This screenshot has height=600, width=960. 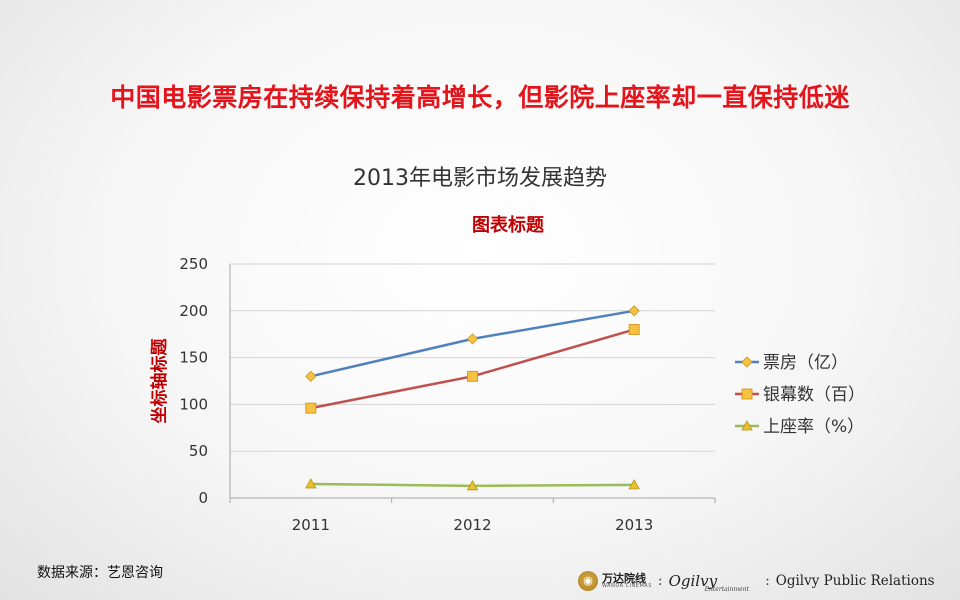 I want to click on ogilvy-pr-logo: Ogilvy Public Relations, so click(x=855, y=581).